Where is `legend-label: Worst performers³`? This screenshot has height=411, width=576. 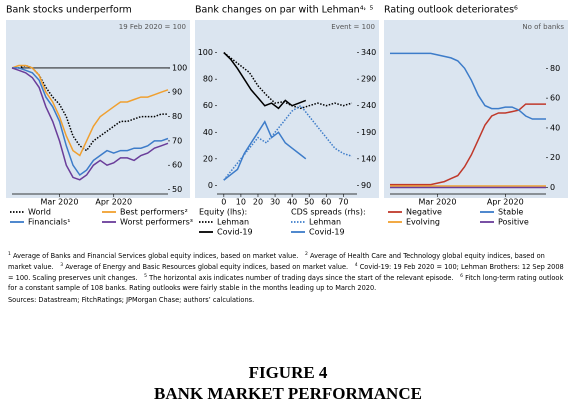 legend-label: Worst performers³ is located at coordinates (156, 222).